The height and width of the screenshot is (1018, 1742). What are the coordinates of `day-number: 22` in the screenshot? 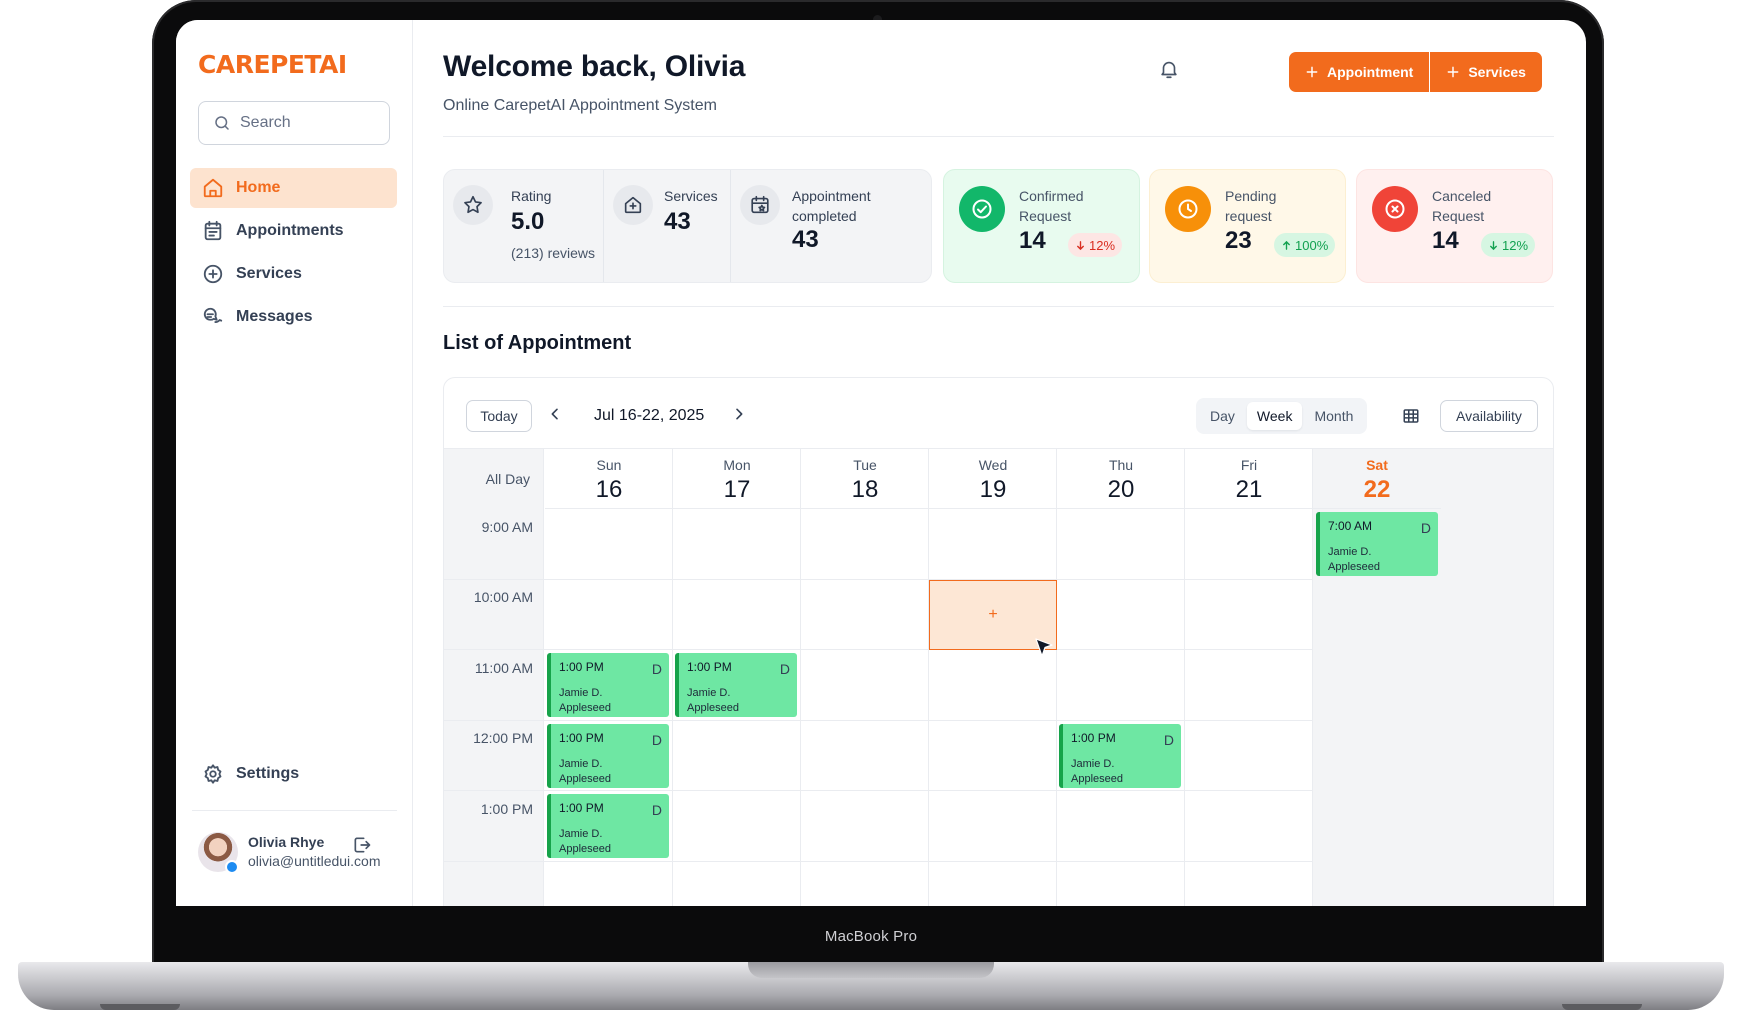 It's located at (1377, 489).